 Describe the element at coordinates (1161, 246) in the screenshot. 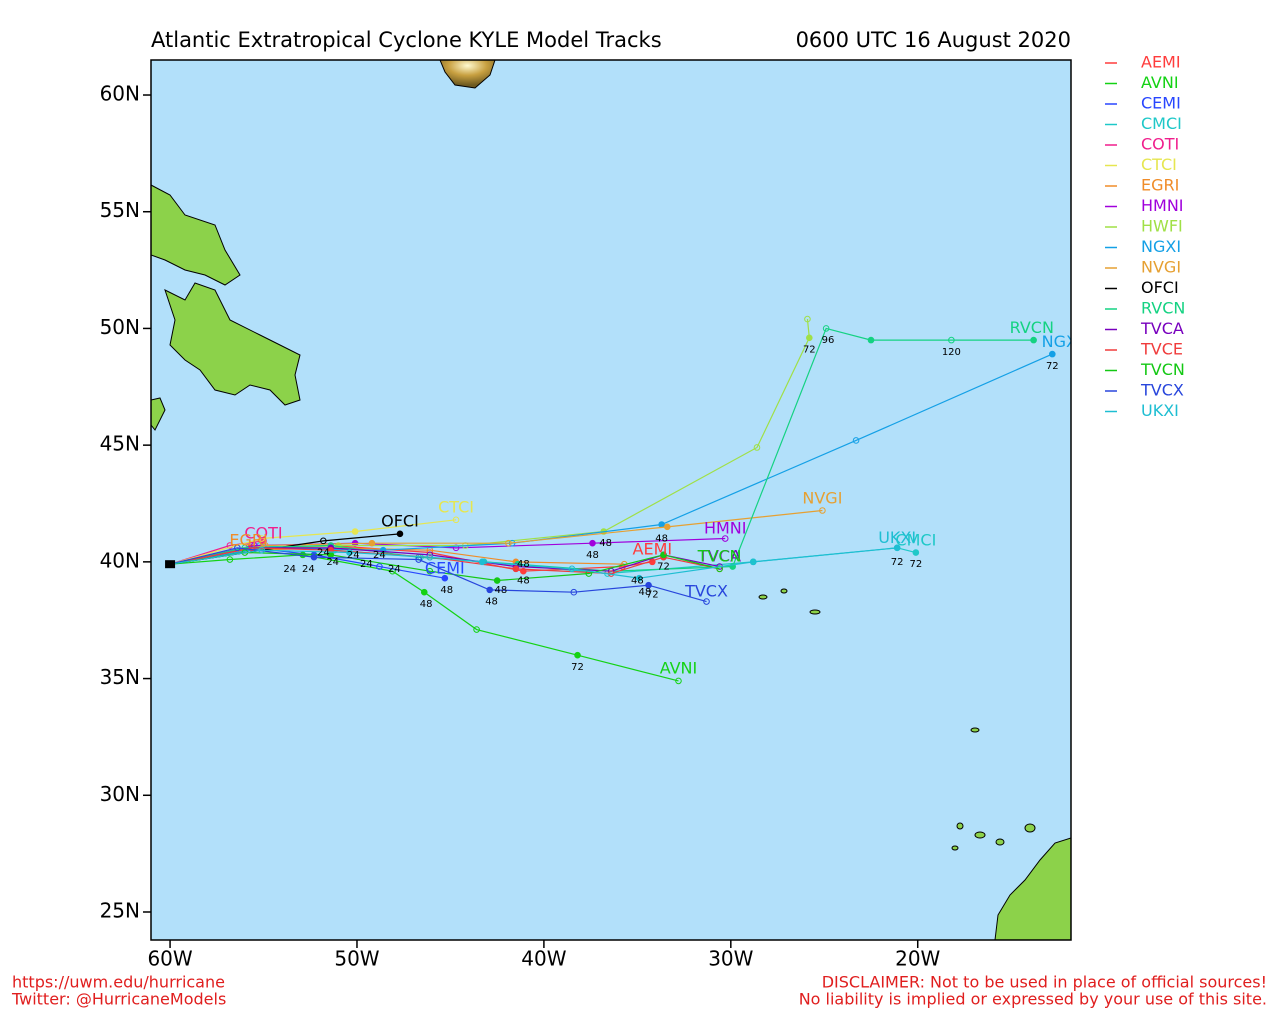

I see `legend-label: NGXI` at that location.